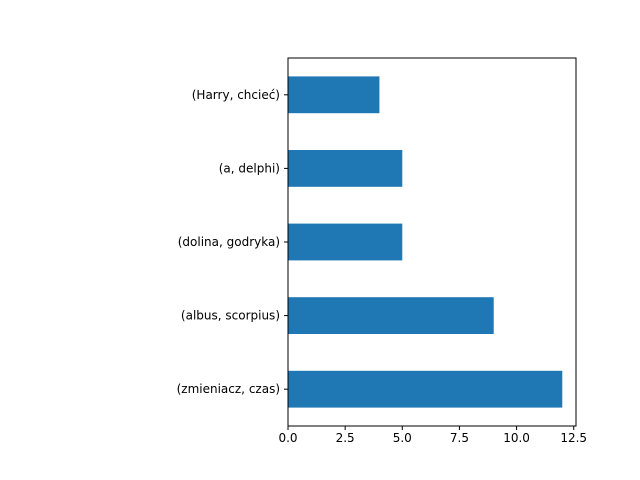 This screenshot has width=640, height=480. I want to click on y-tick-label: (Harry, chcieć), so click(236, 95).